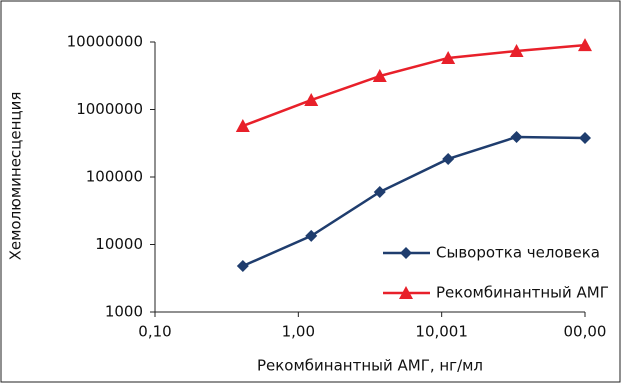 The height and width of the screenshot is (387, 621). What do you see at coordinates (154, 332) in the screenshot?
I see `x-tick-label: 0,10` at bounding box center [154, 332].